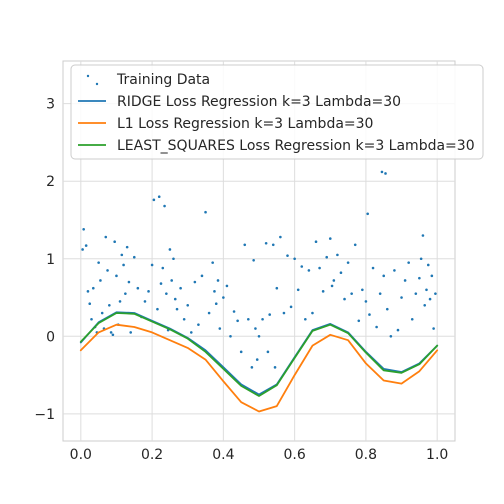 The height and width of the screenshot is (504, 504). I want to click on y-tick-label: 3, so click(50, 105).